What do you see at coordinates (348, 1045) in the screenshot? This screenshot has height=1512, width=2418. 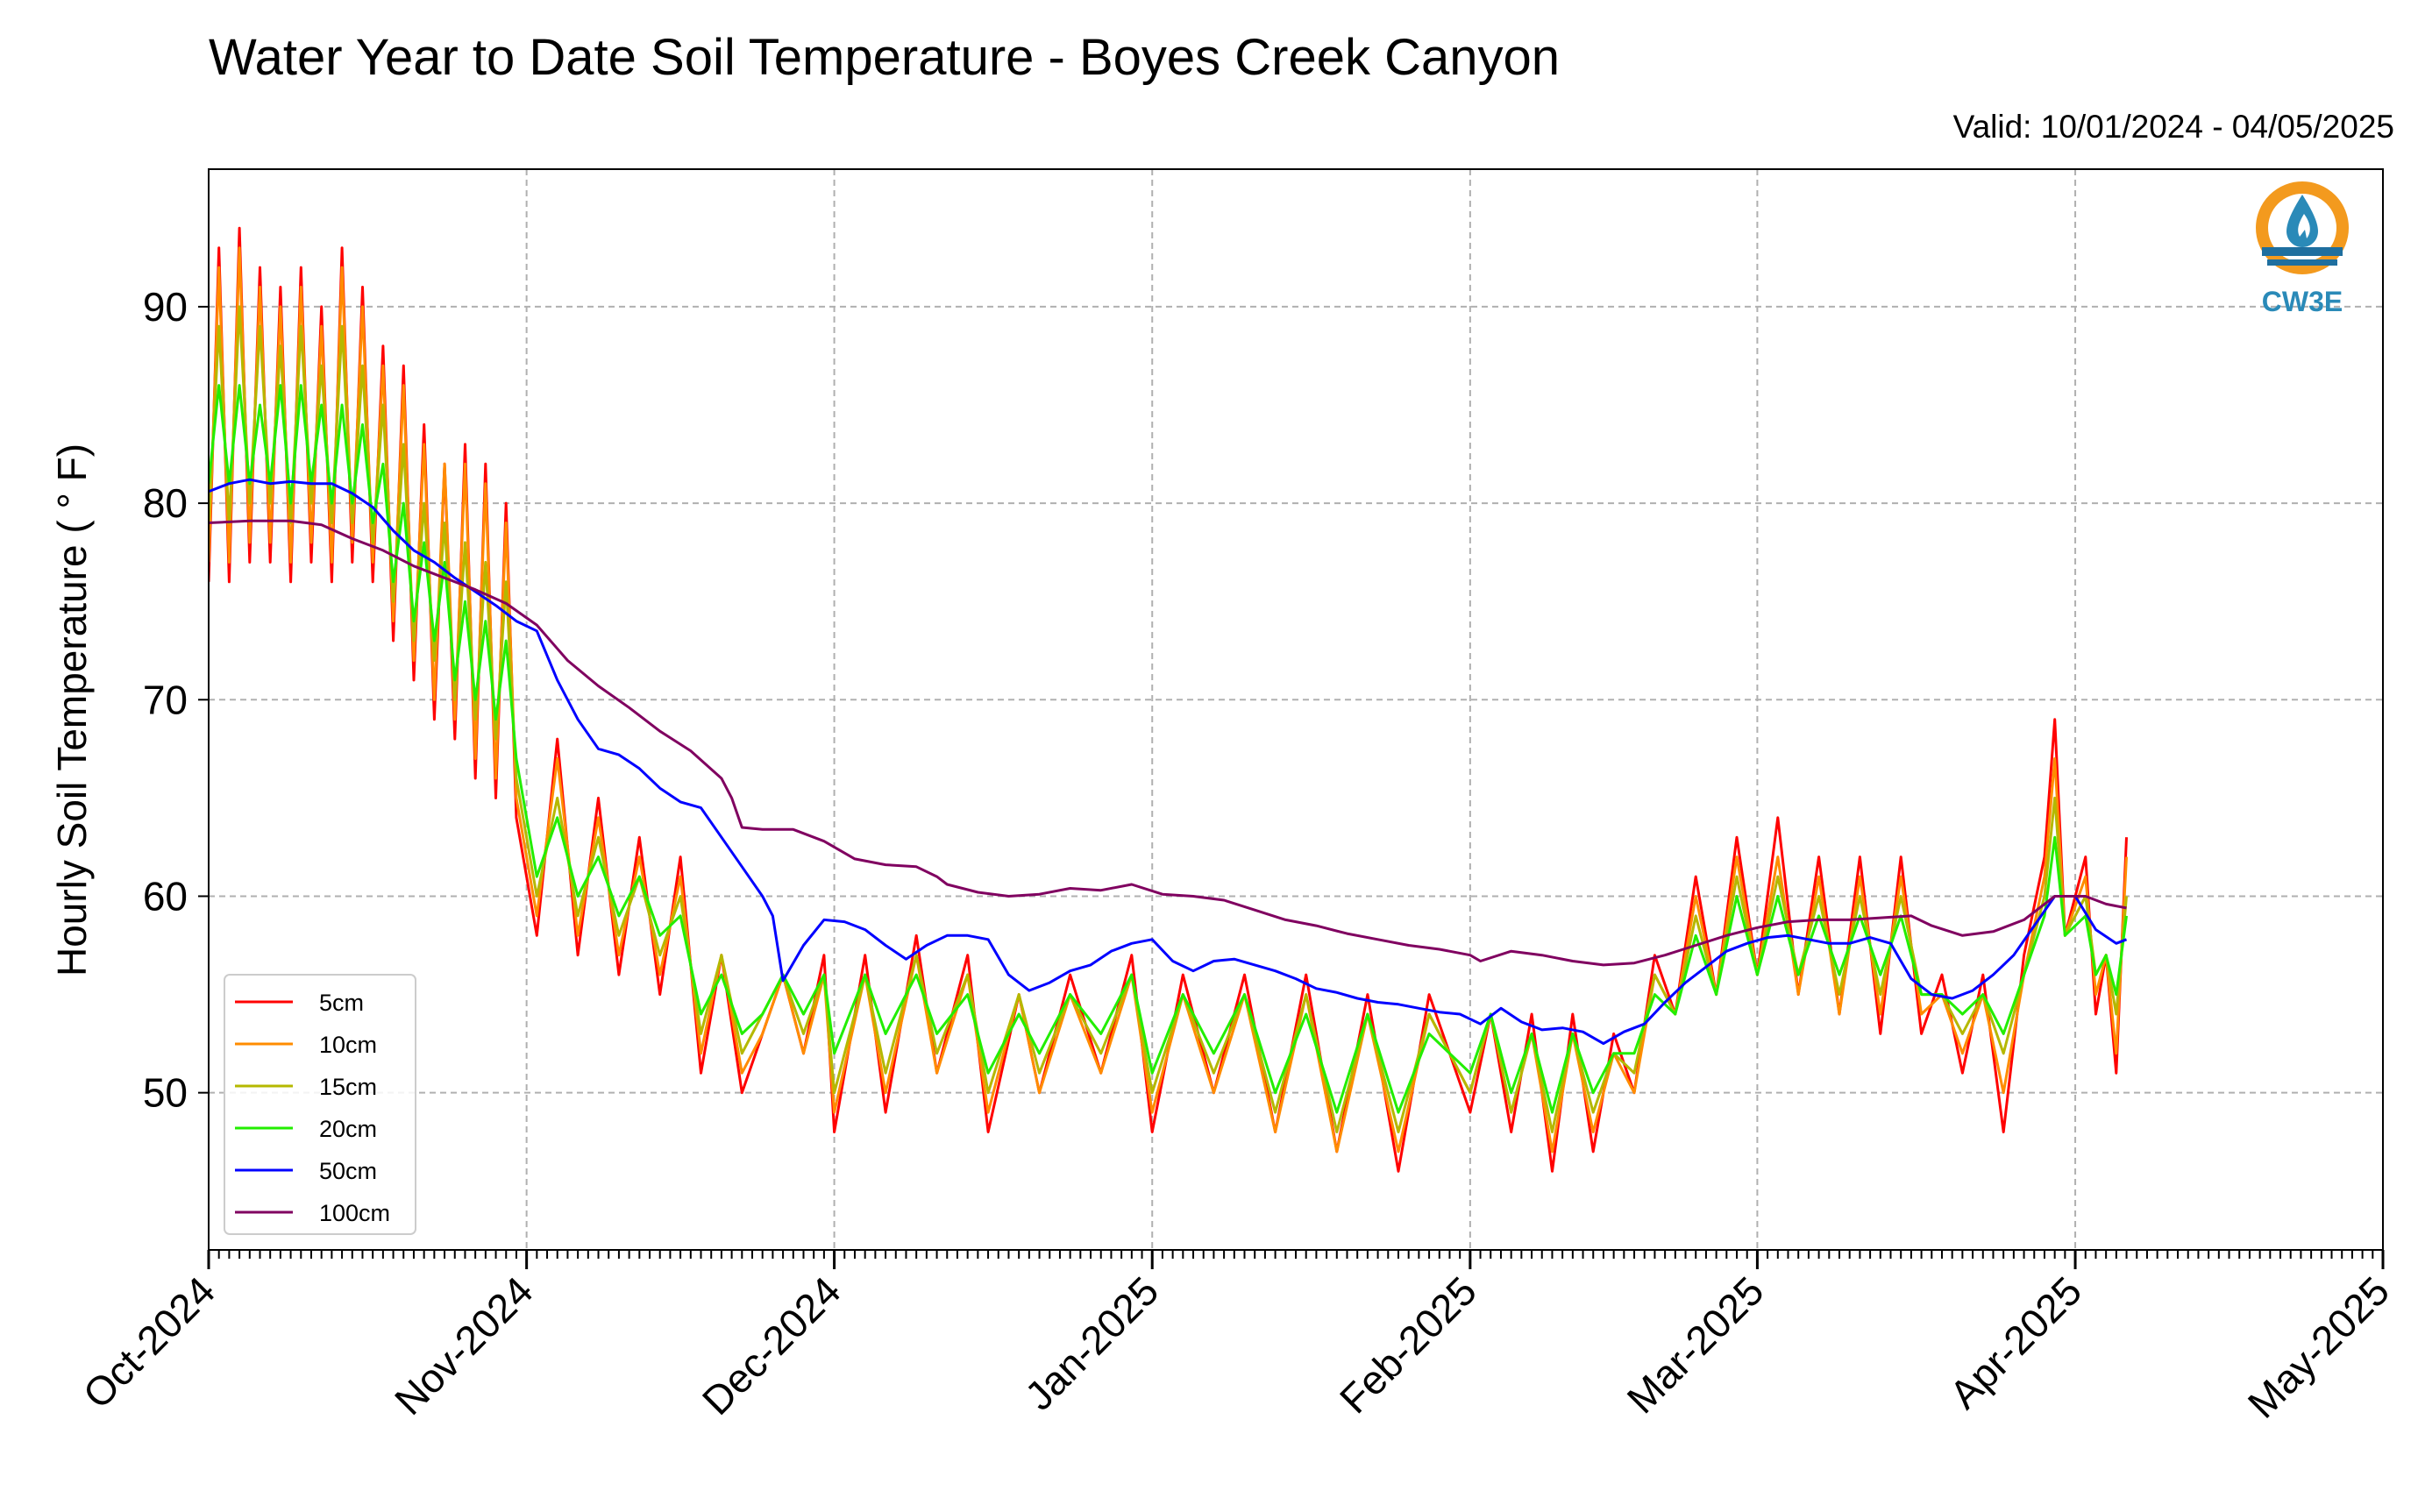 I see `legend-label-10cm: 10cm` at bounding box center [348, 1045].